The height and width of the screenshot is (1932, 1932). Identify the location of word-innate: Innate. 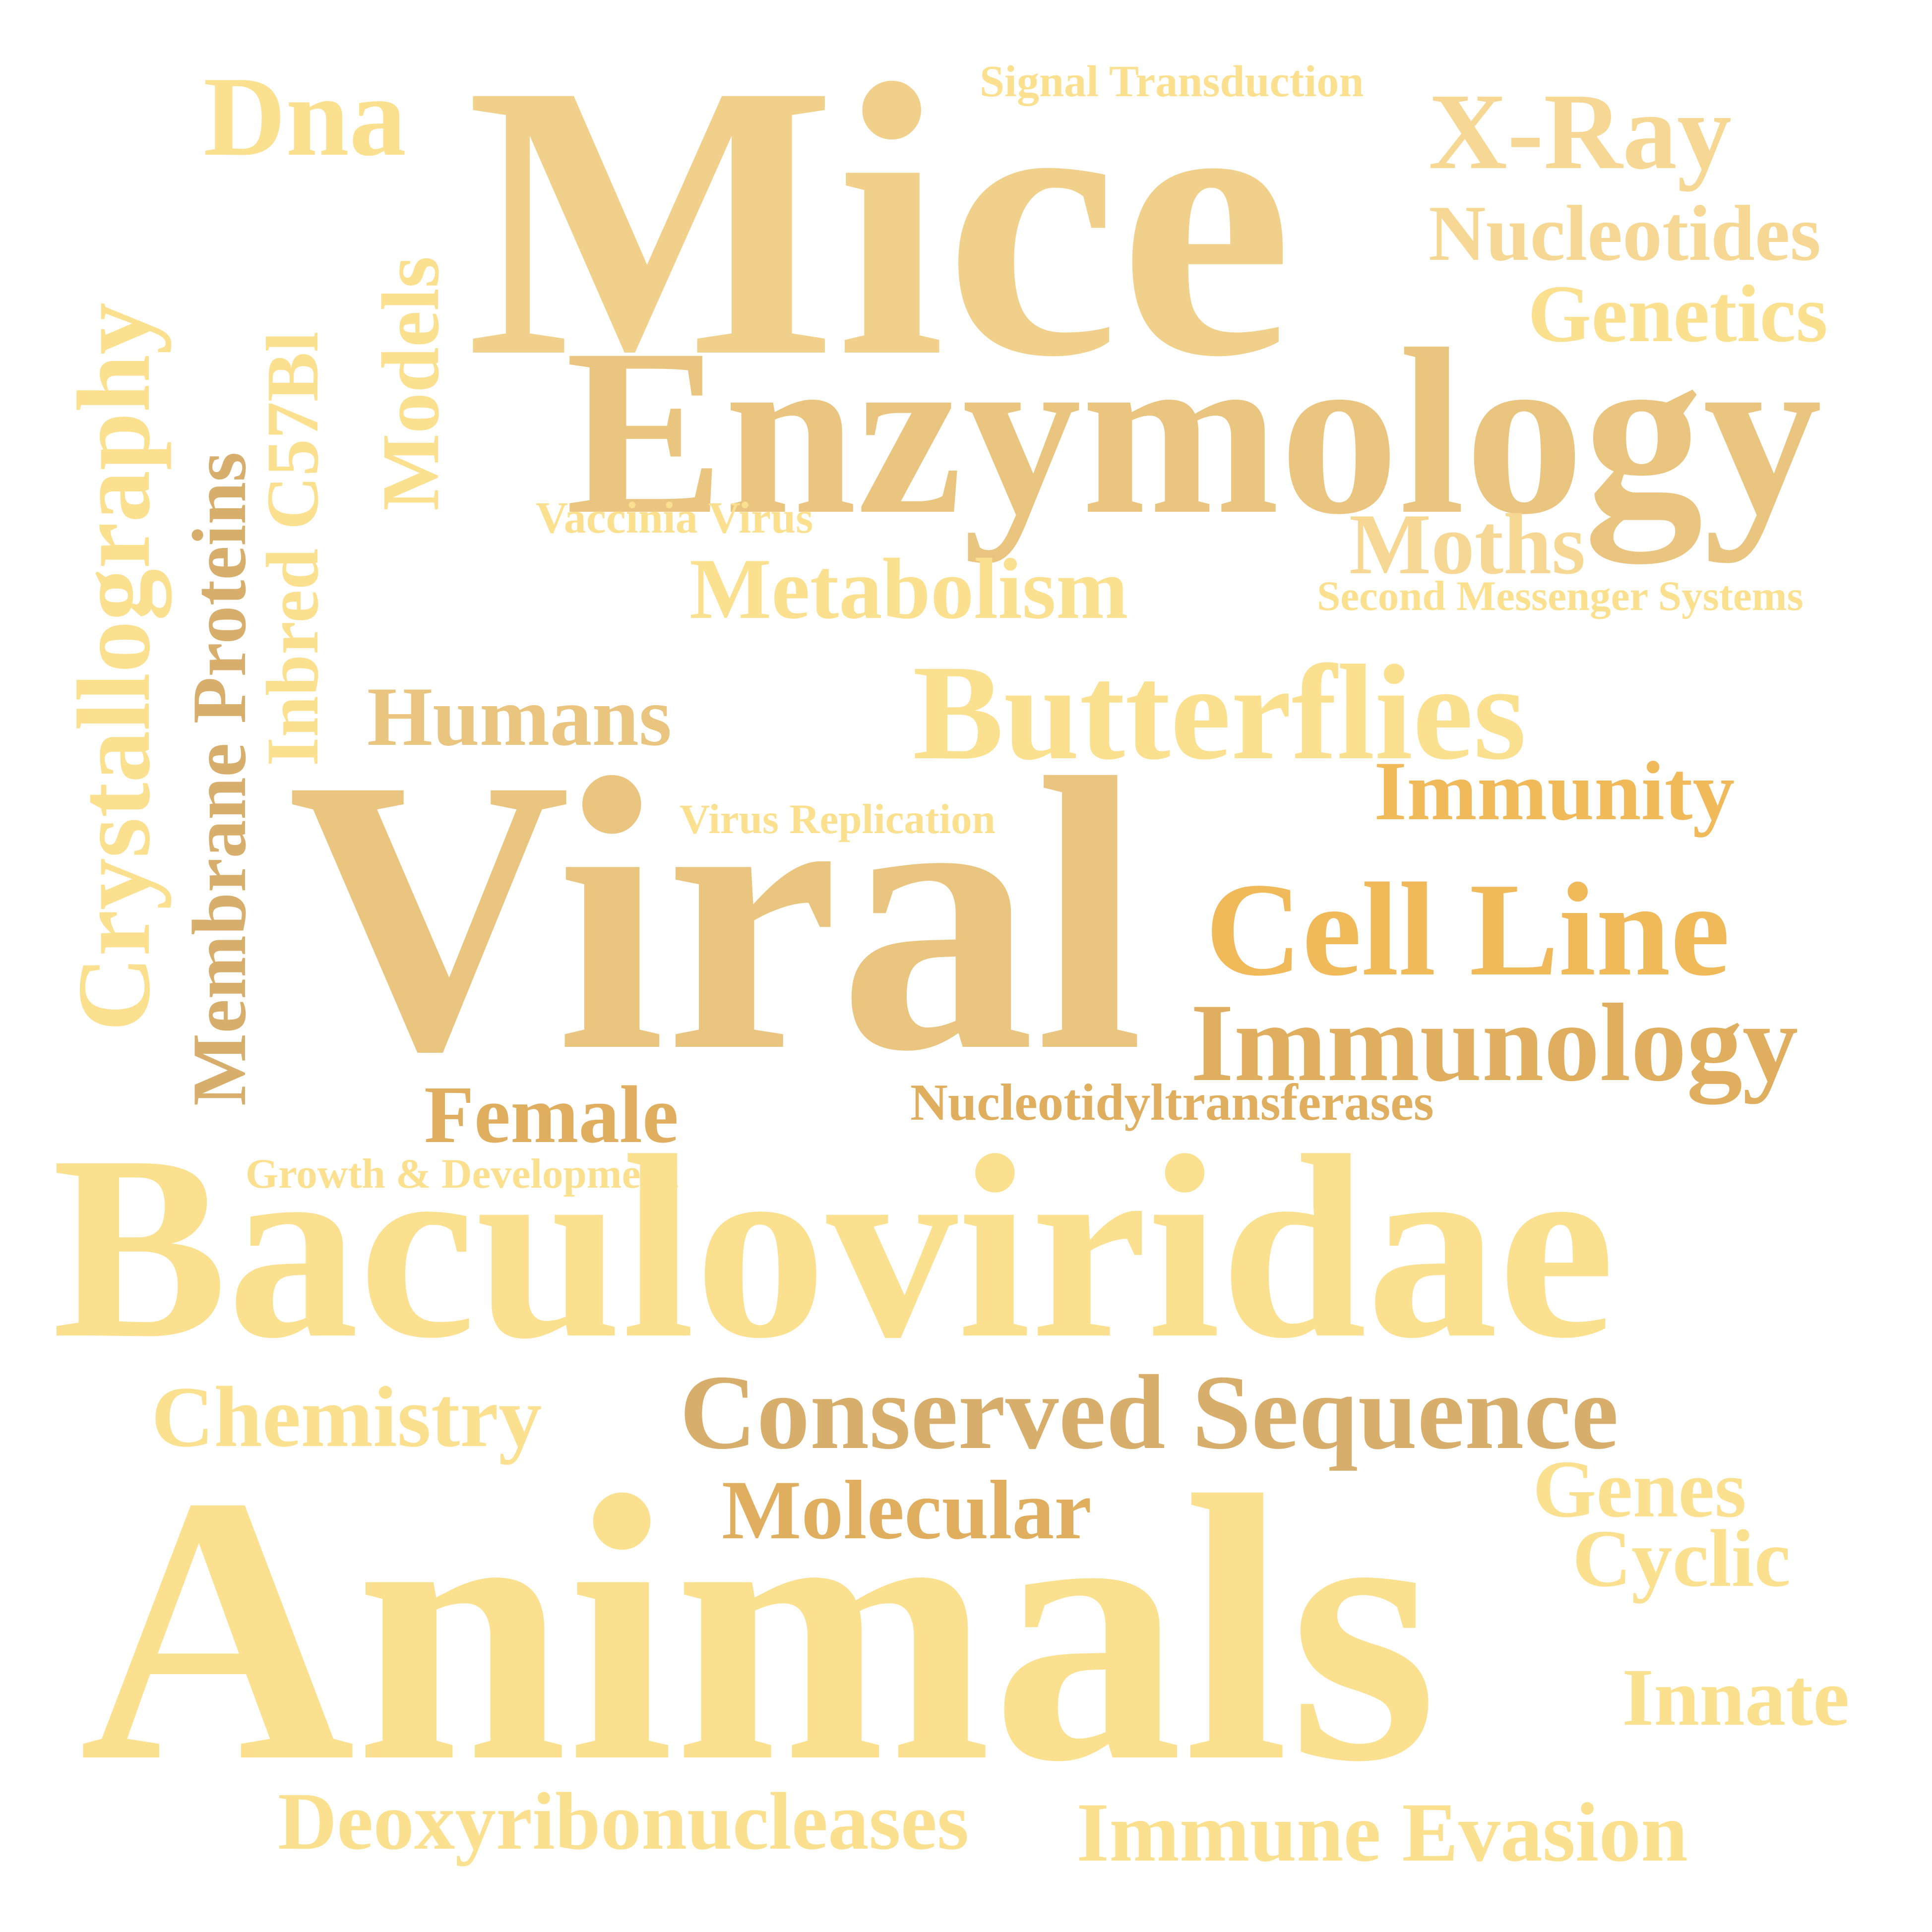
(1736, 1697).